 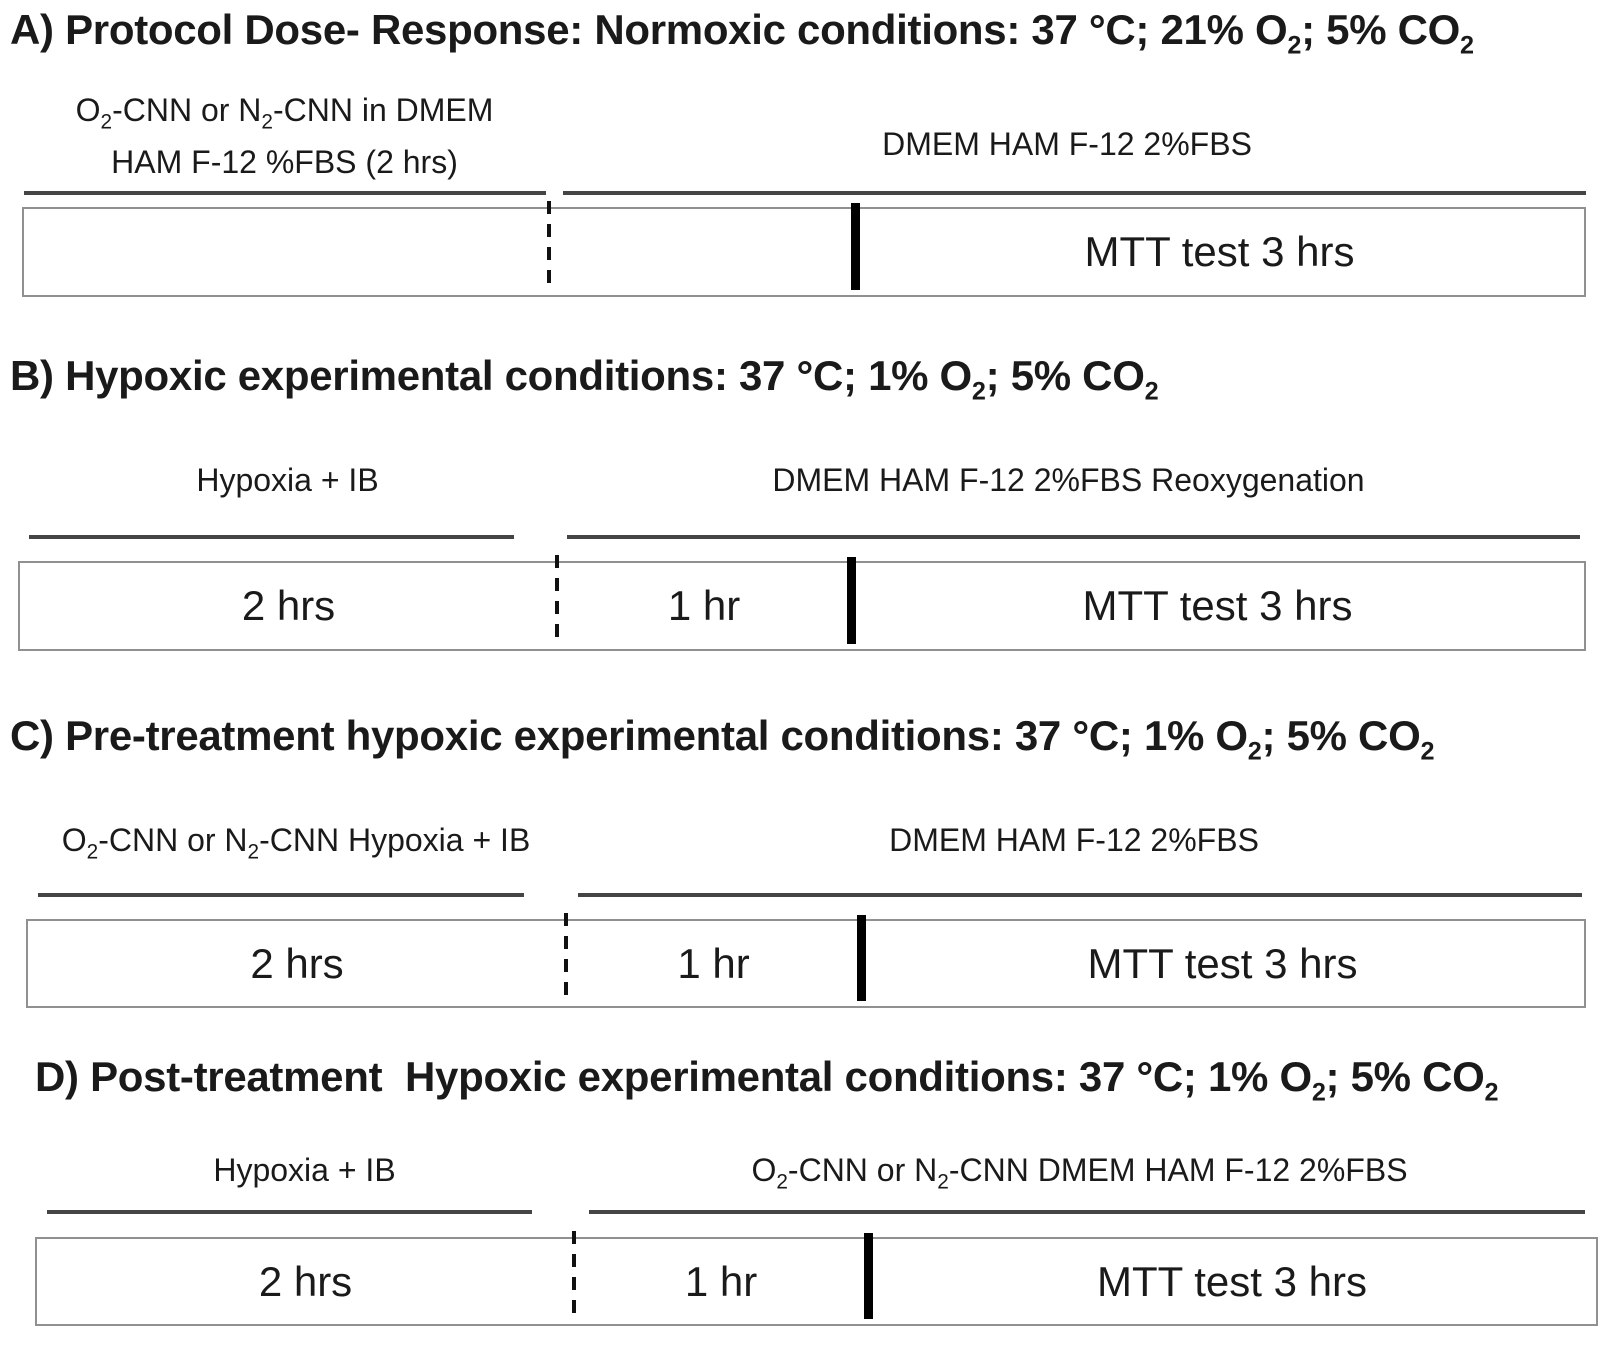 I want to click on panel-d-right-phase-label: O2-CNN or N2-CNN DMEM HAM F-12 2%FBS, so click(x=1079, y=1170).